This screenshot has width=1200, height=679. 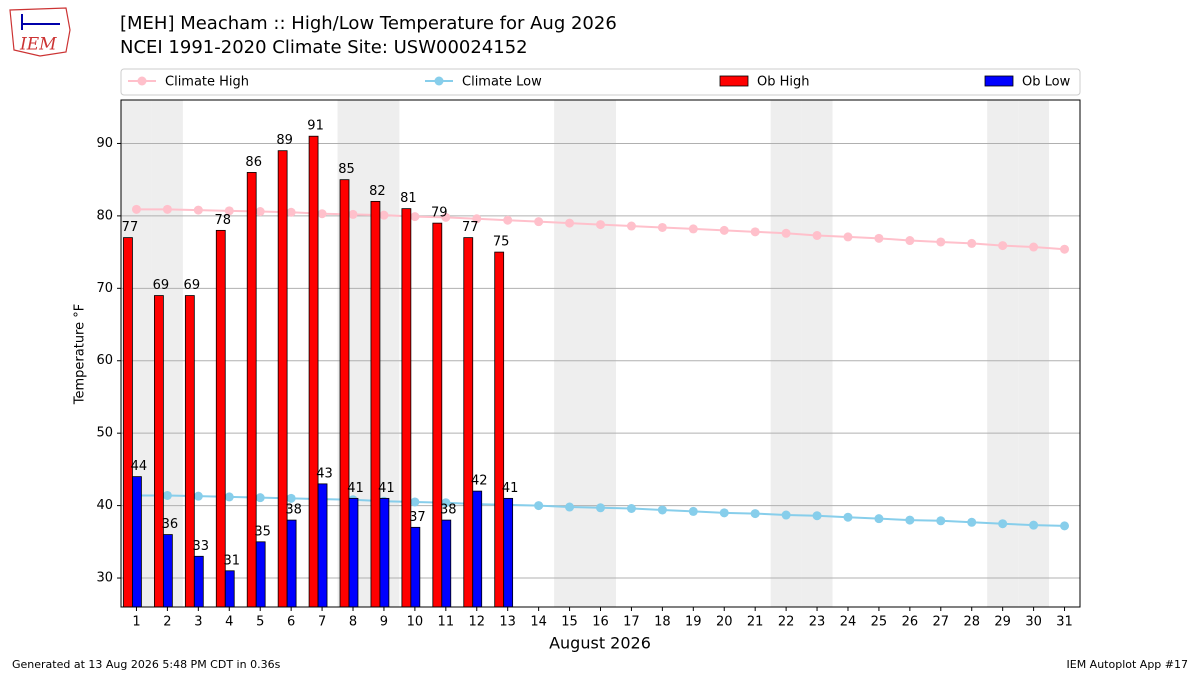 What do you see at coordinates (600, 82) in the screenshot?
I see `legend-box` at bounding box center [600, 82].